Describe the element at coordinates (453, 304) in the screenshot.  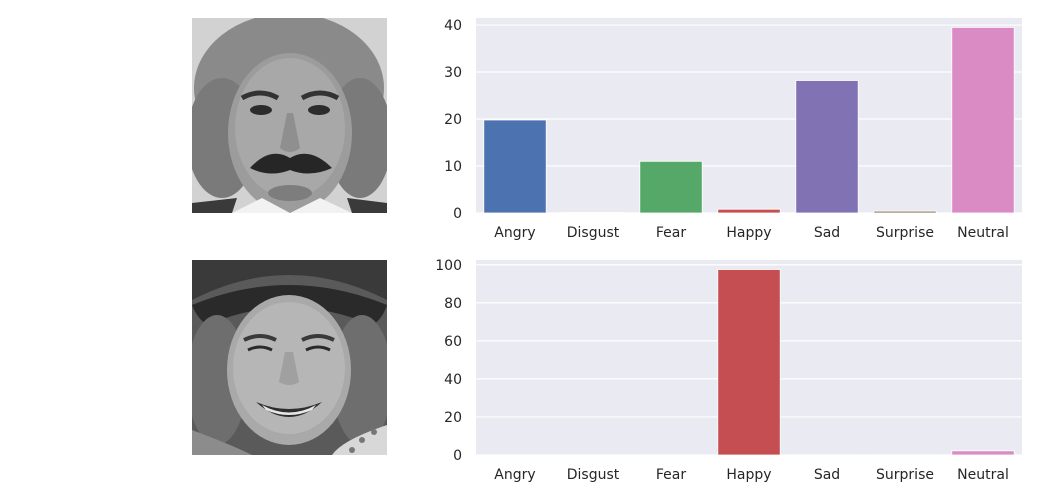
I see `y-tick-label: 80` at that location.